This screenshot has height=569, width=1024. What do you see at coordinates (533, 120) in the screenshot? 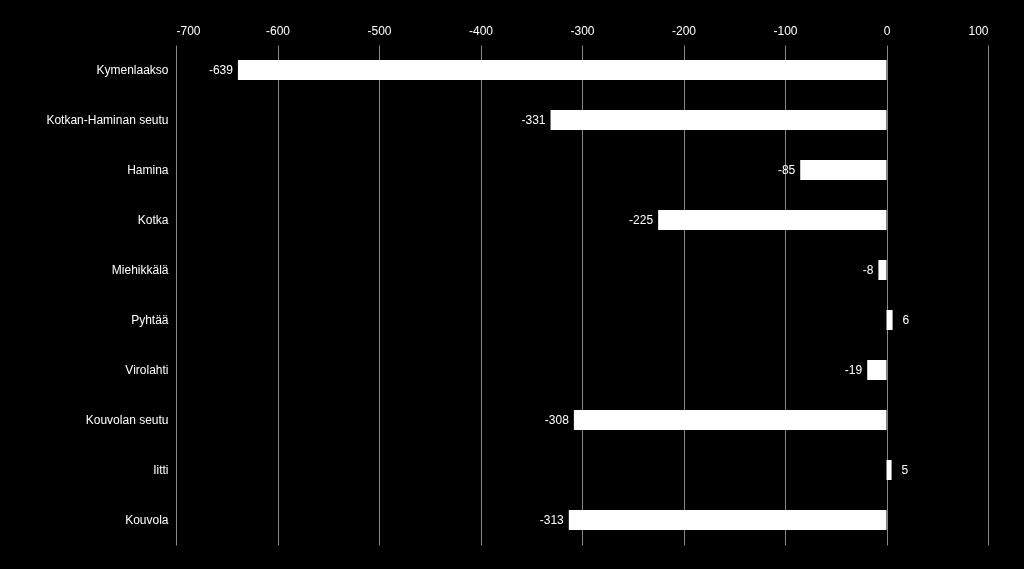
I see `data-label: -331` at bounding box center [533, 120].